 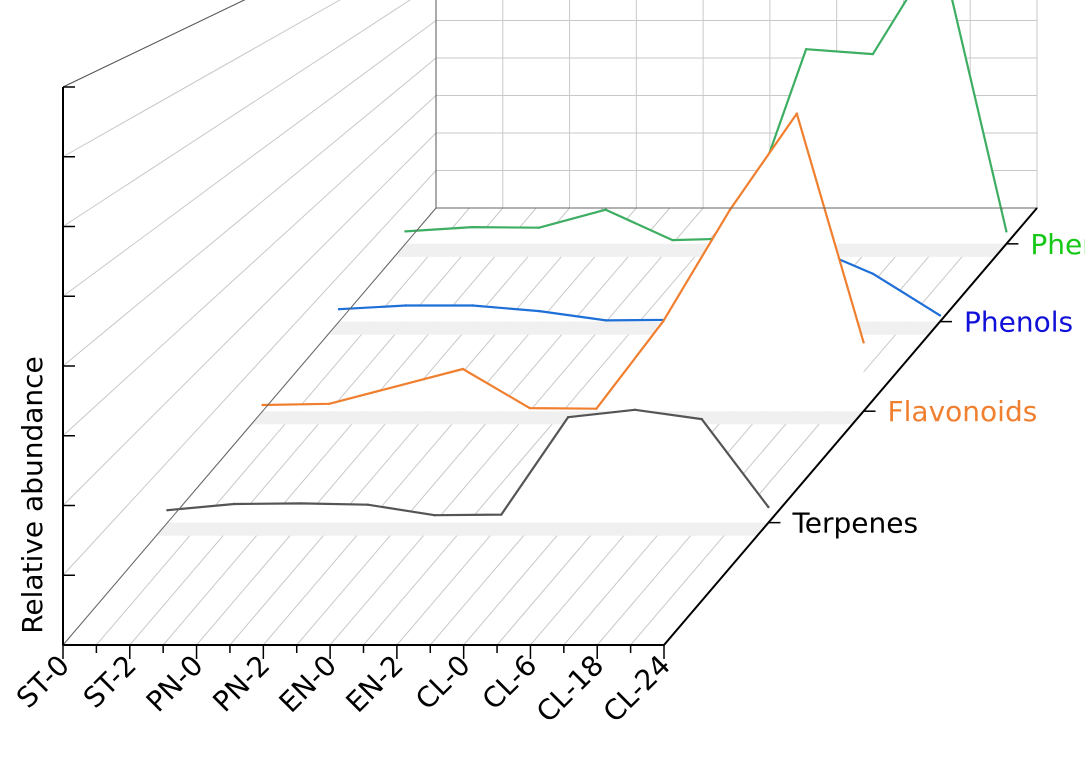 What do you see at coordinates (443, 683) in the screenshot?
I see `x-tick-label-cl-0: CL-0` at bounding box center [443, 683].